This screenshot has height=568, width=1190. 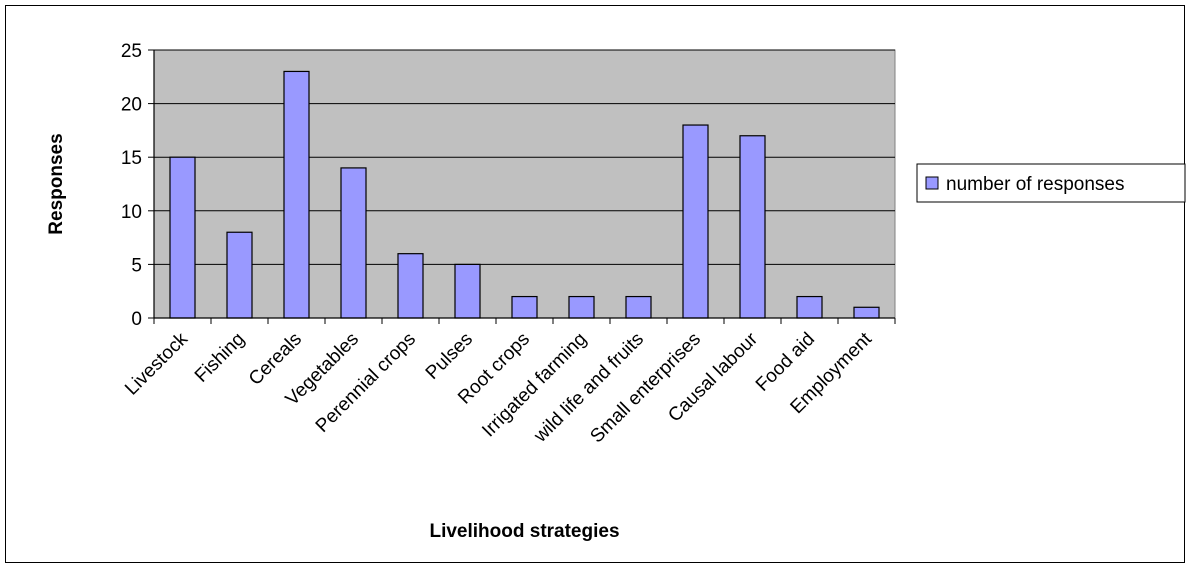 What do you see at coordinates (366, 383) in the screenshot?
I see `x-tick-label: Perennial crops` at bounding box center [366, 383].